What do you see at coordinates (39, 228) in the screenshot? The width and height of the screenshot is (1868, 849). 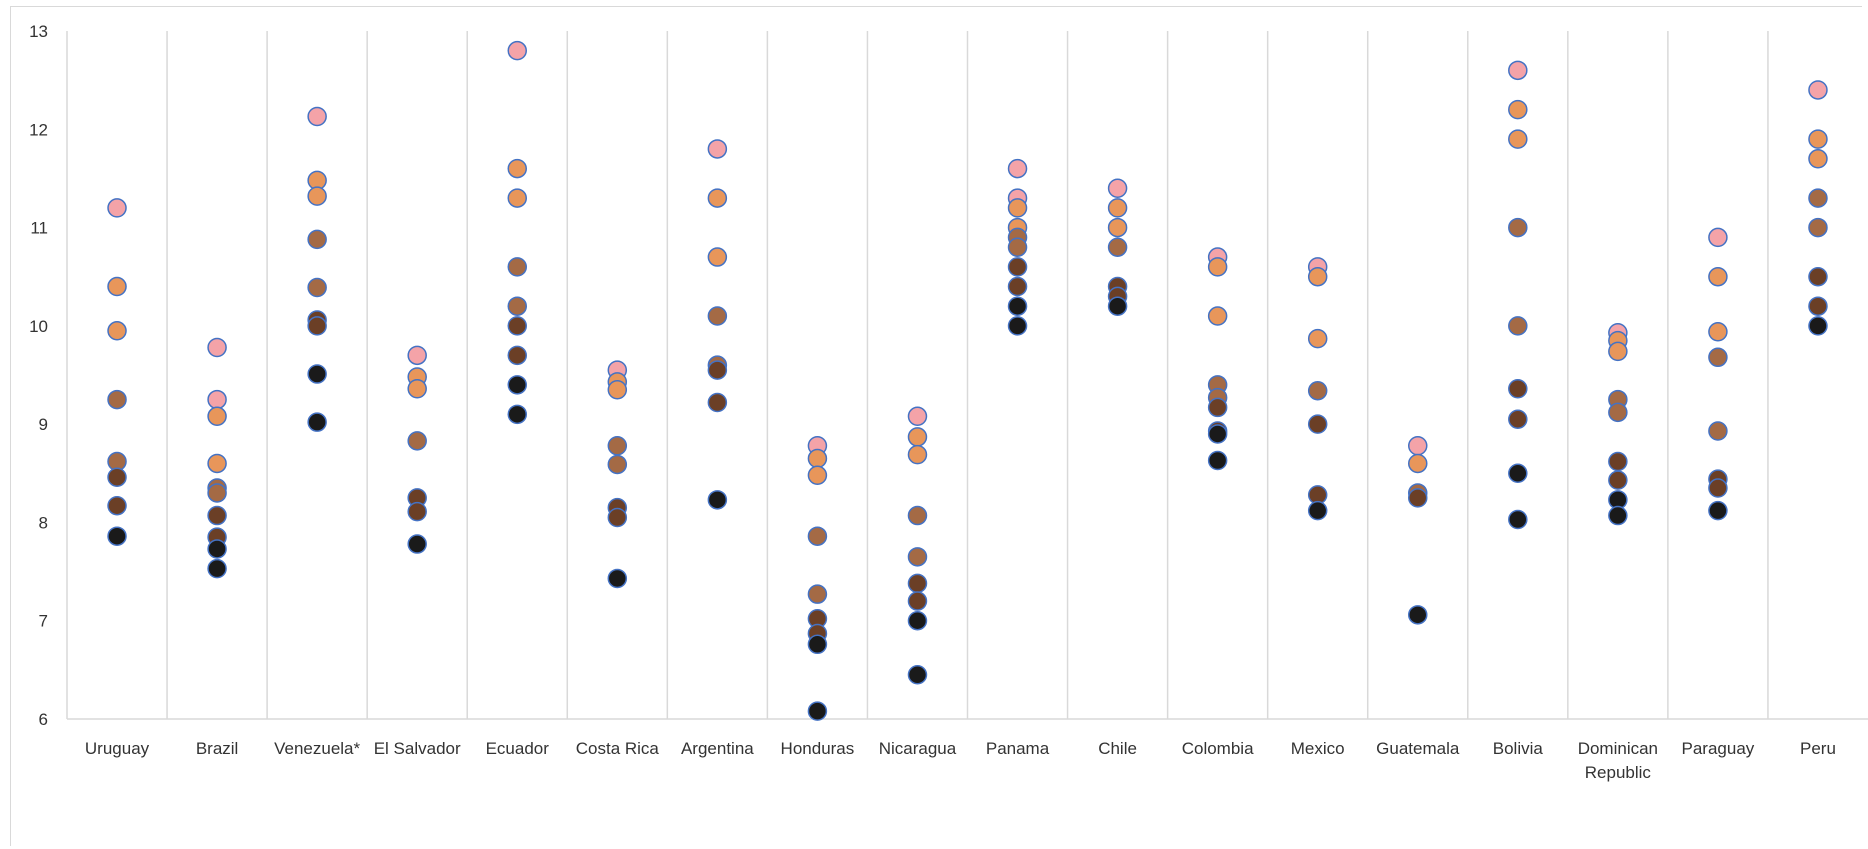 I see `y-tick-label: 11` at bounding box center [39, 228].